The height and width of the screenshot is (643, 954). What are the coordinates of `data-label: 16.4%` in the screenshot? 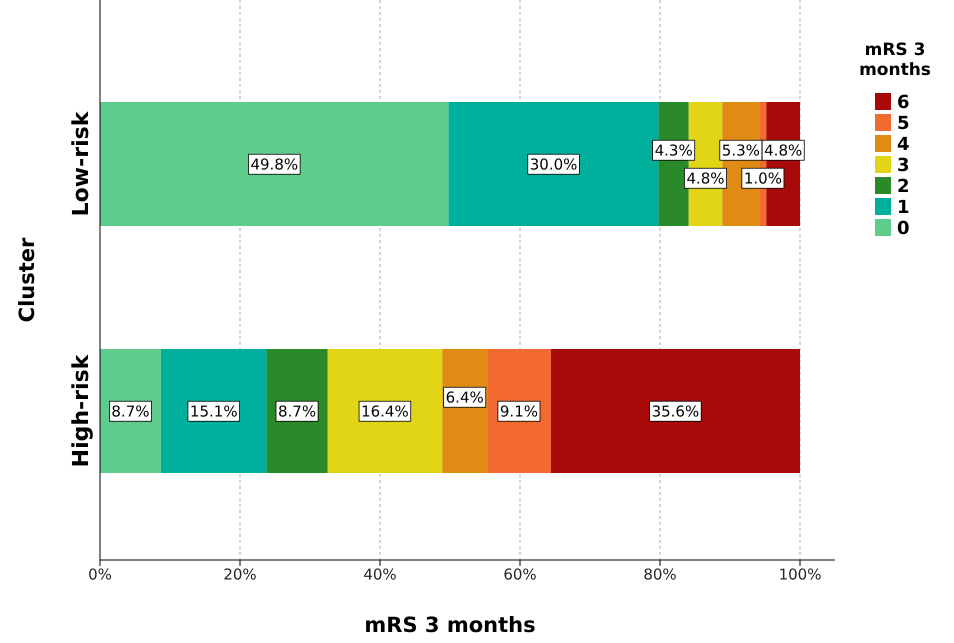 It's located at (385, 411).